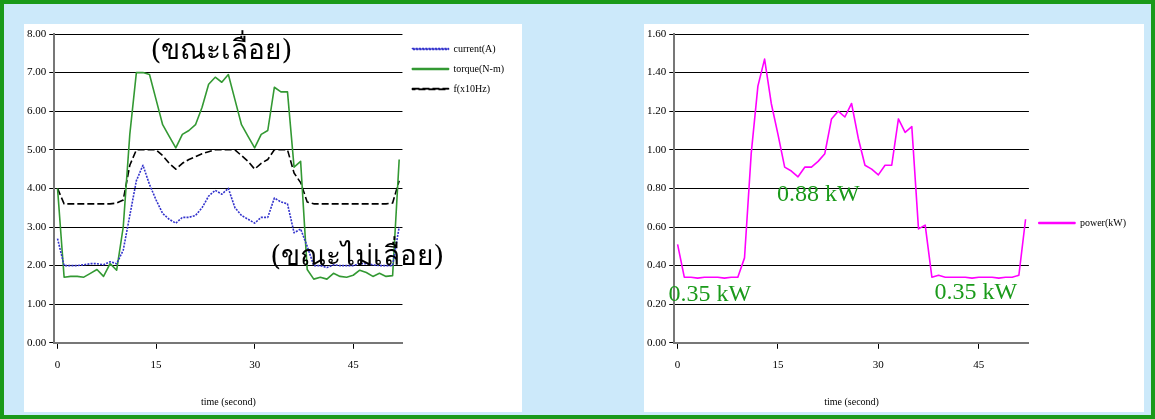 This screenshot has height=419, width=1155. What do you see at coordinates (37, 187) in the screenshot?
I see `y-tick-label: 4.00` at bounding box center [37, 187].